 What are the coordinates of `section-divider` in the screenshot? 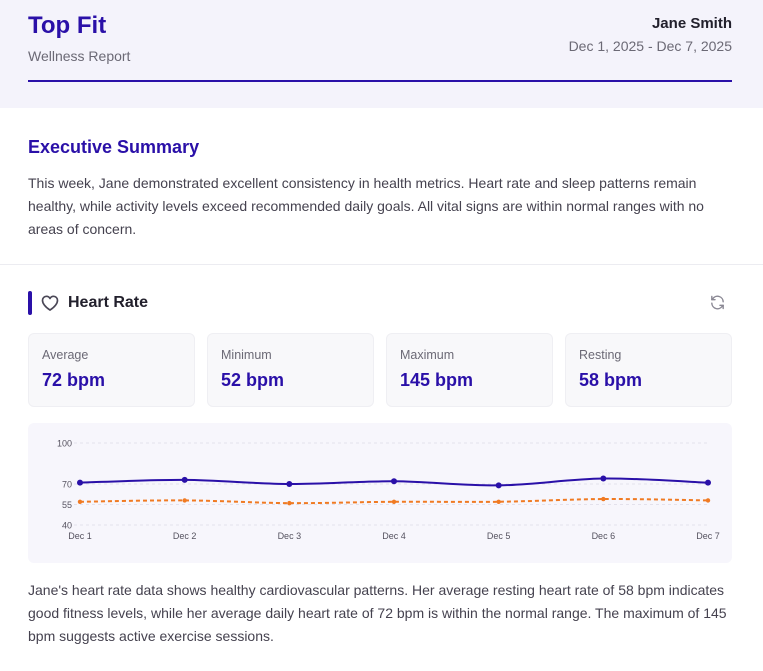 It's located at (381, 264).